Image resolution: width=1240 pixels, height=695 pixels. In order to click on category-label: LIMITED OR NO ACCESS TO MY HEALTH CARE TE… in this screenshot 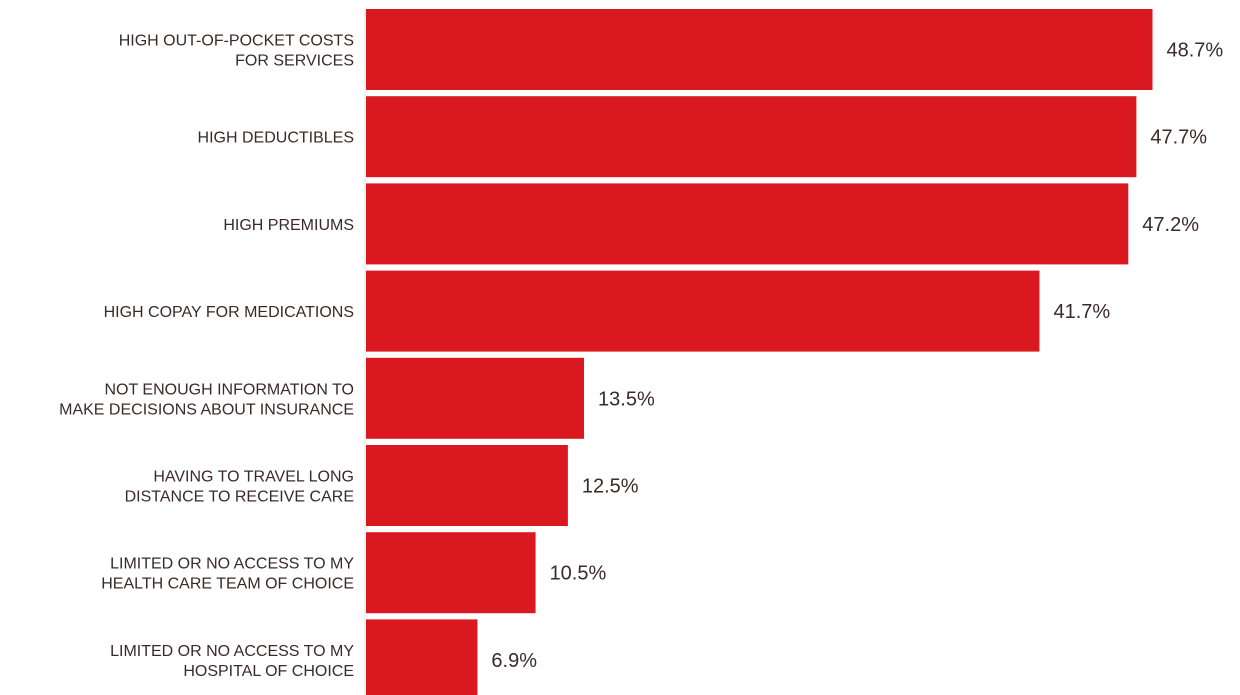, I will do `click(227, 574)`.